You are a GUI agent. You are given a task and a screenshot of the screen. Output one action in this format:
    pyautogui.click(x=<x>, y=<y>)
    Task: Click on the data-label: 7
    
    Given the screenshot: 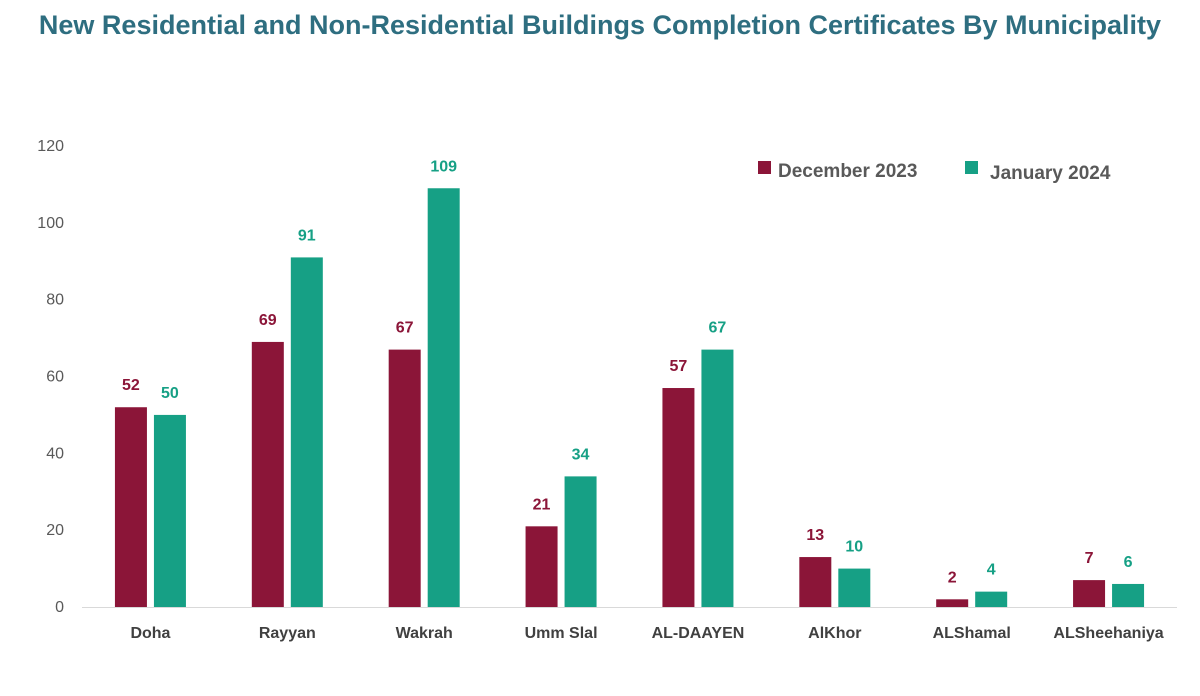 What is the action you would take?
    pyautogui.click(x=1089, y=558)
    